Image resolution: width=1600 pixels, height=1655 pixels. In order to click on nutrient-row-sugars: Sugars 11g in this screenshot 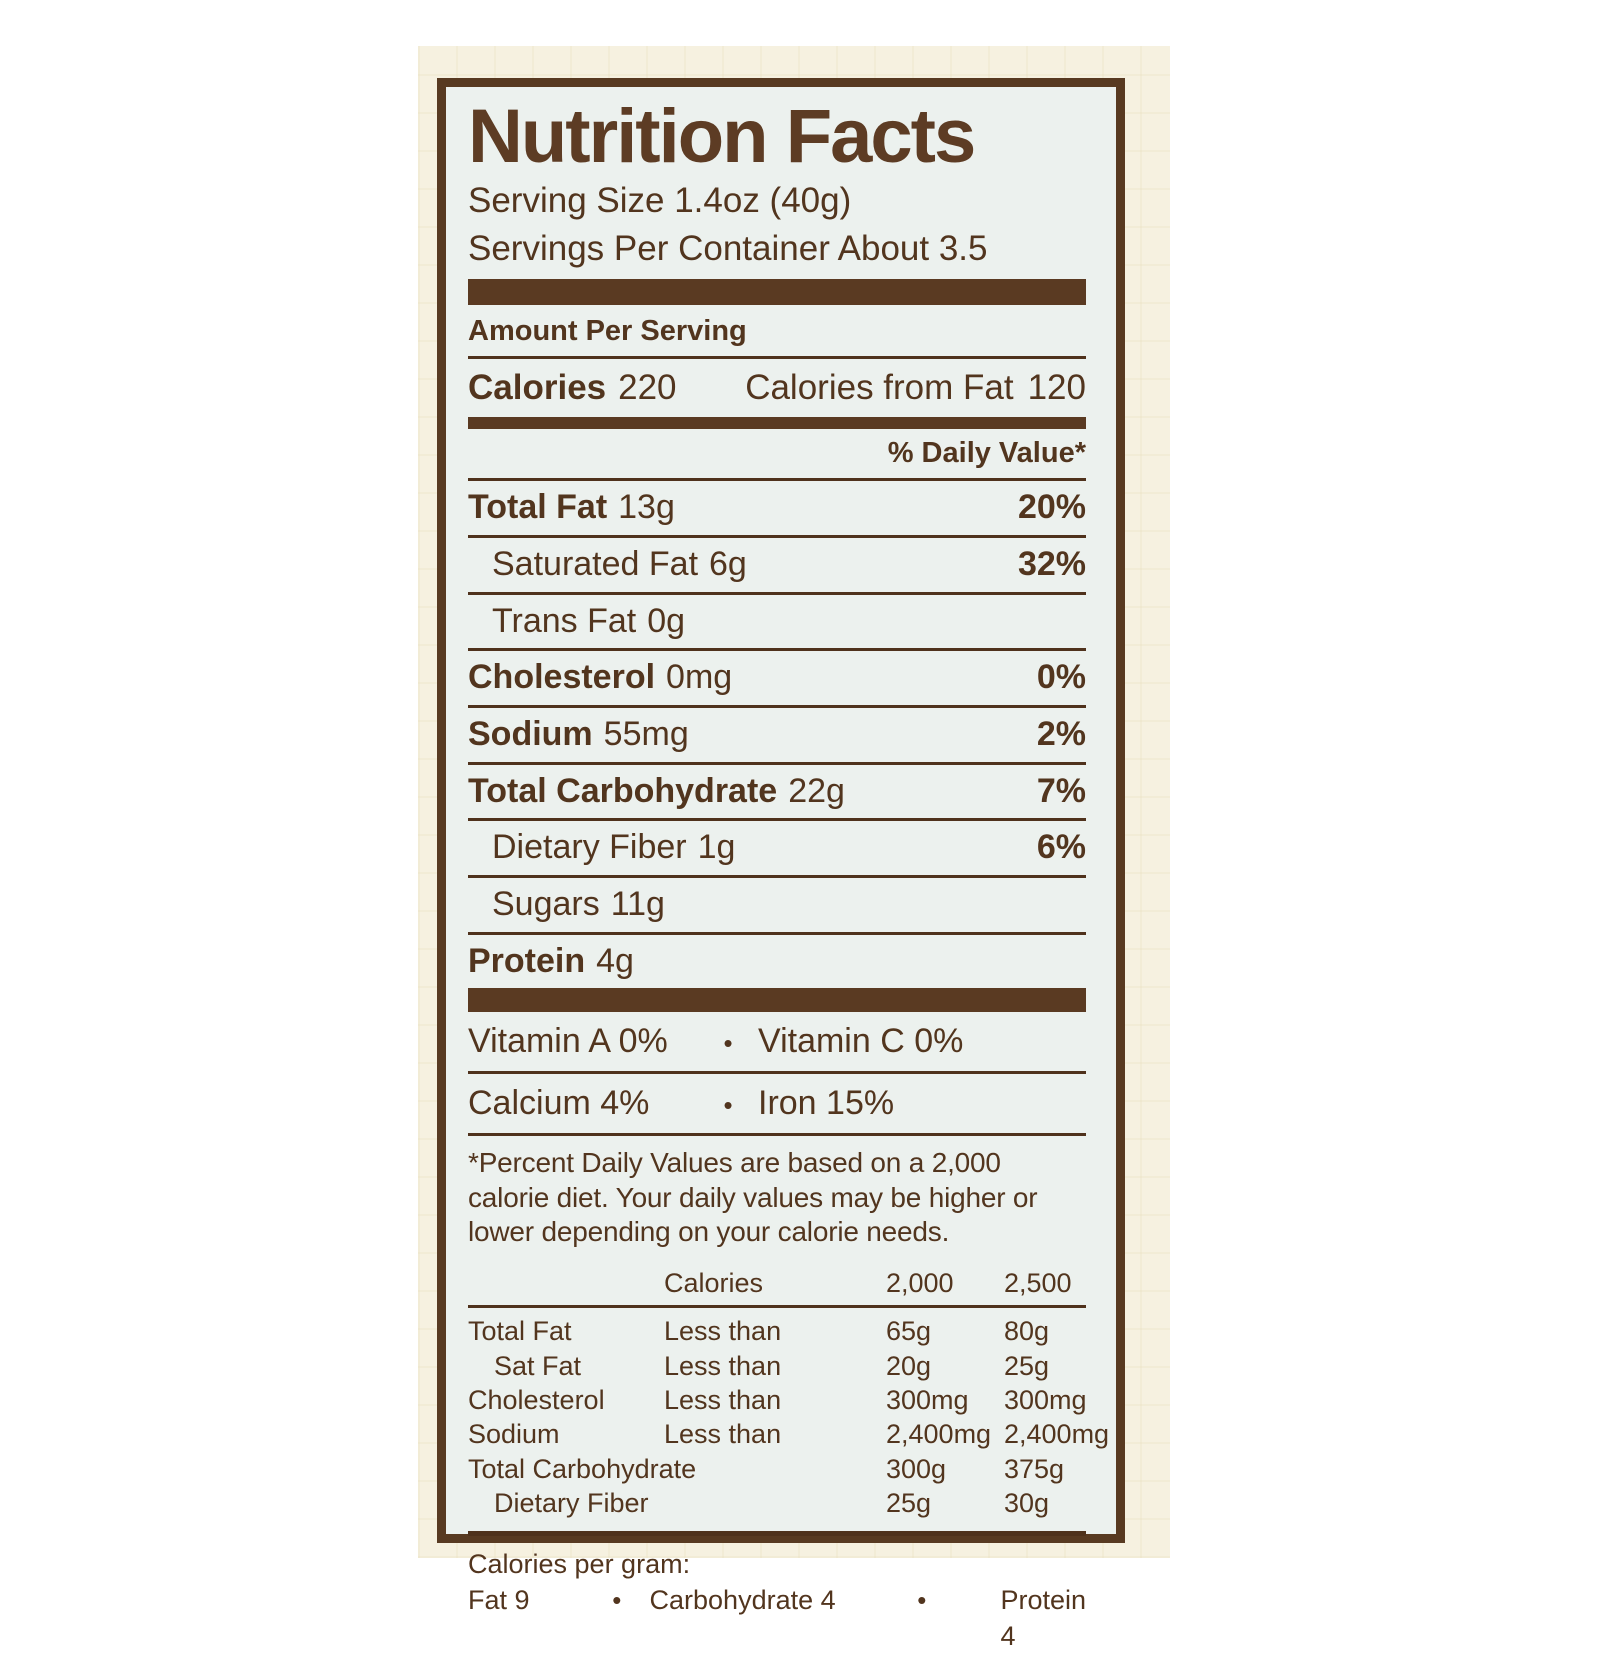, I will do `click(777, 903)`.